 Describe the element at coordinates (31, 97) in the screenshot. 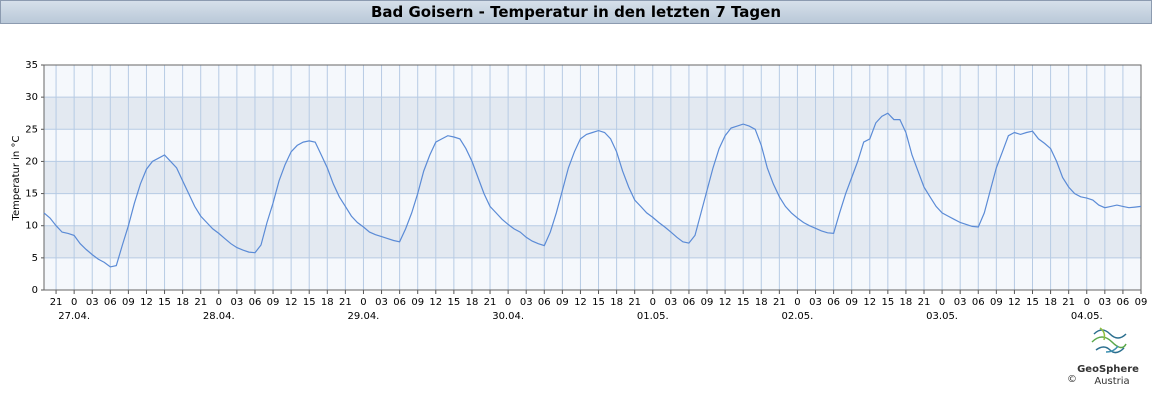

I see `y-tick-label: 30` at that location.